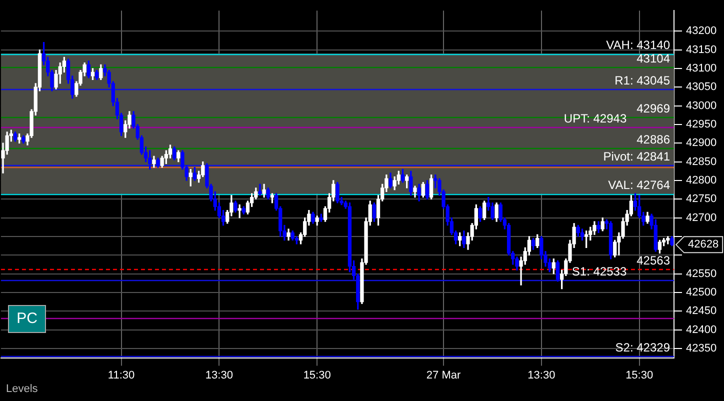 This screenshot has height=401, width=724. Describe the element at coordinates (639, 185) in the screenshot. I see `ref-line-label: VAL: 42764` at that location.